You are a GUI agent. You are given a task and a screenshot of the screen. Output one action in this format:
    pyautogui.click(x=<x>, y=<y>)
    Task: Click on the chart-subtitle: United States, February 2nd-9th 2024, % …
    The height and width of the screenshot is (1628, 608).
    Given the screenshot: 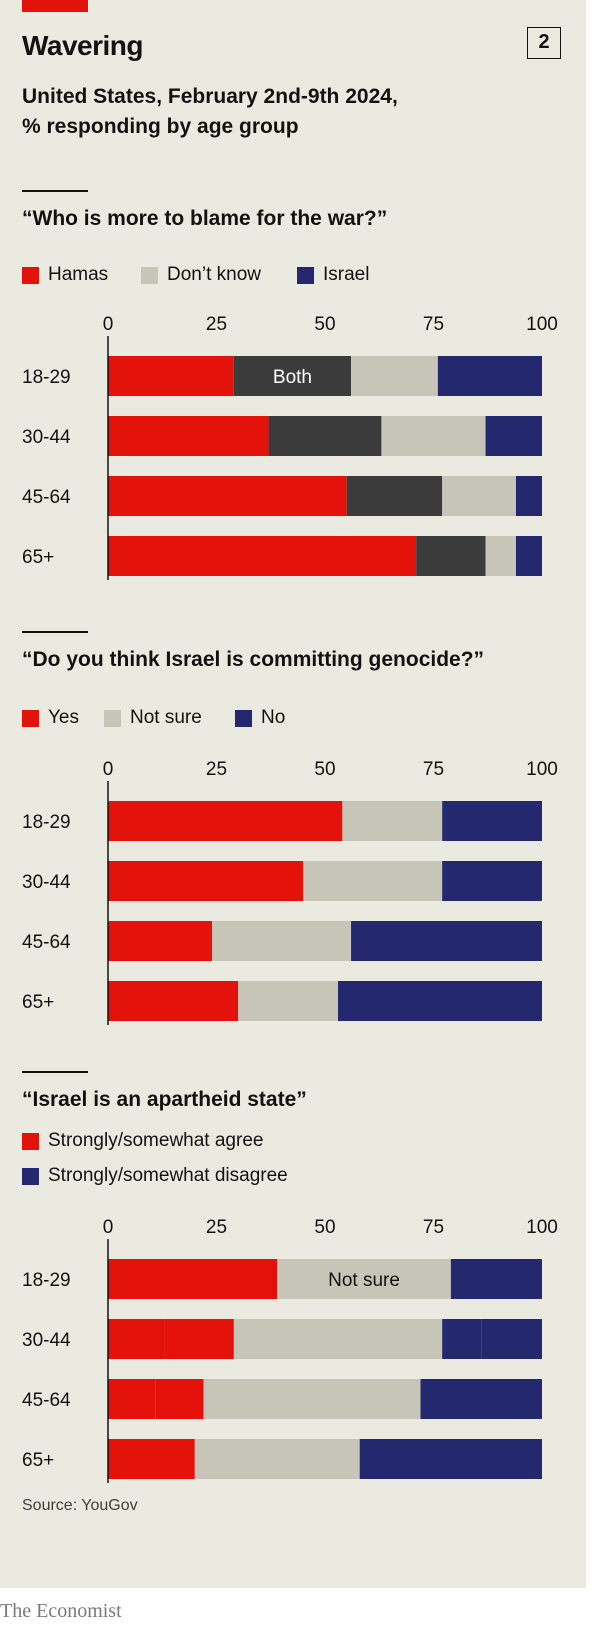 What is the action you would take?
    pyautogui.click(x=292, y=112)
    